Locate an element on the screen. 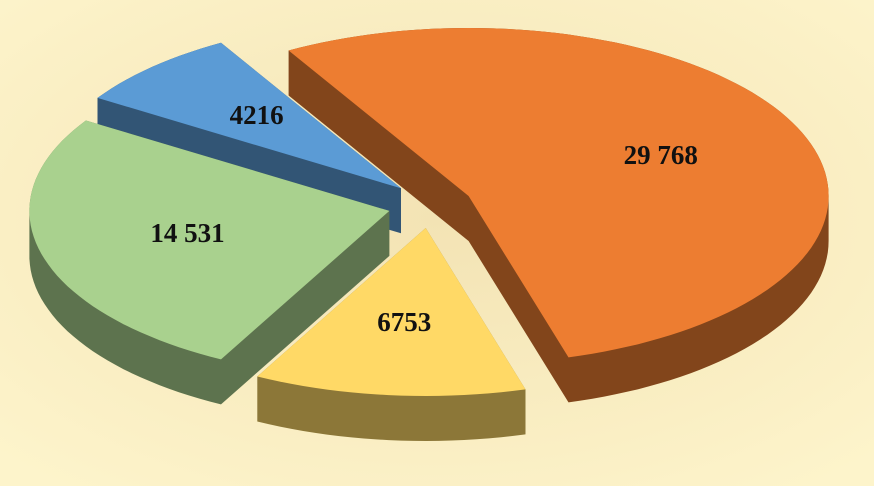 The height and width of the screenshot is (486, 874). value-label: 29 768 is located at coordinates (661, 155).